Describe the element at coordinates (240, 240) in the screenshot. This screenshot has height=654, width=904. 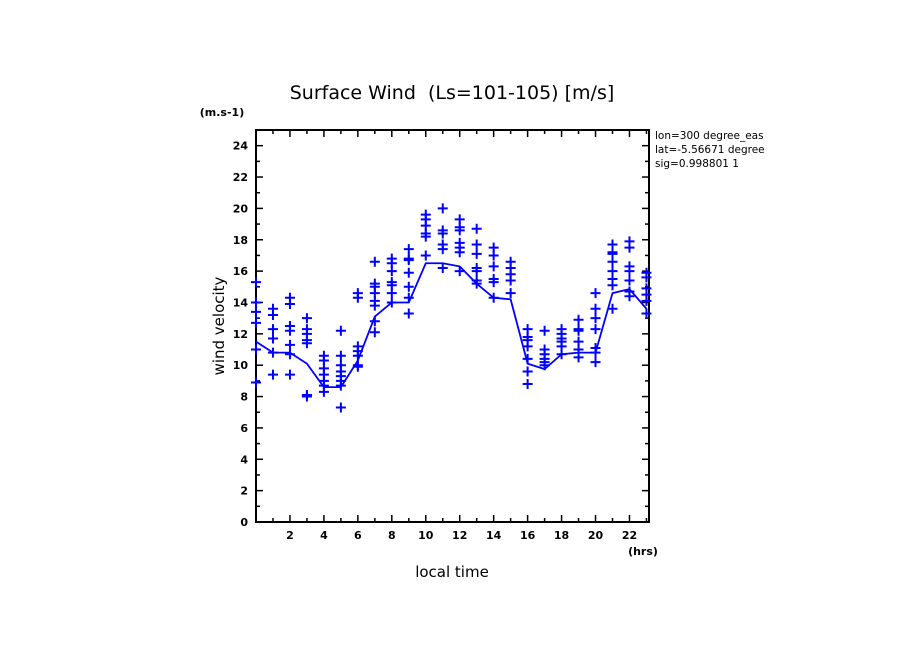
I see `y-tick-label: 18` at that location.